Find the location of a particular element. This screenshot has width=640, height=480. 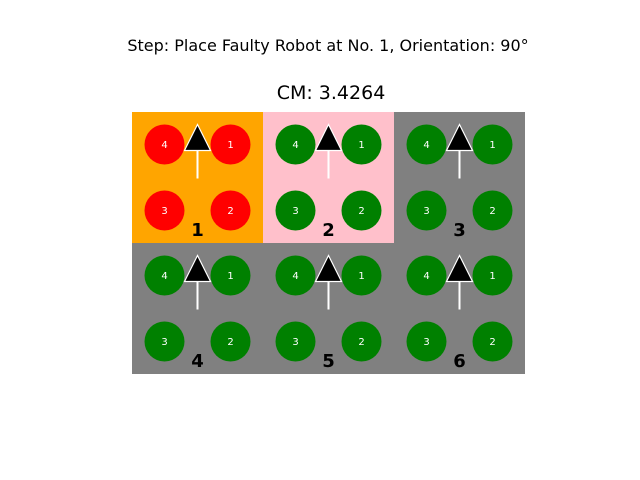

grid-cell-2: 4 1 3 2 2 is located at coordinates (328, 177).